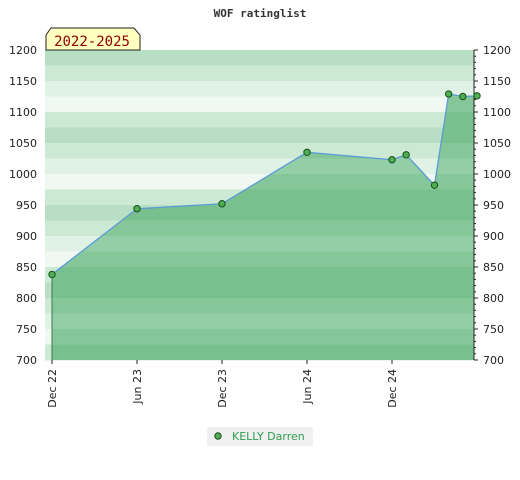 The height and width of the screenshot is (480, 520). What do you see at coordinates (493, 360) in the screenshot?
I see `y-tick-label-right: 700` at bounding box center [493, 360].